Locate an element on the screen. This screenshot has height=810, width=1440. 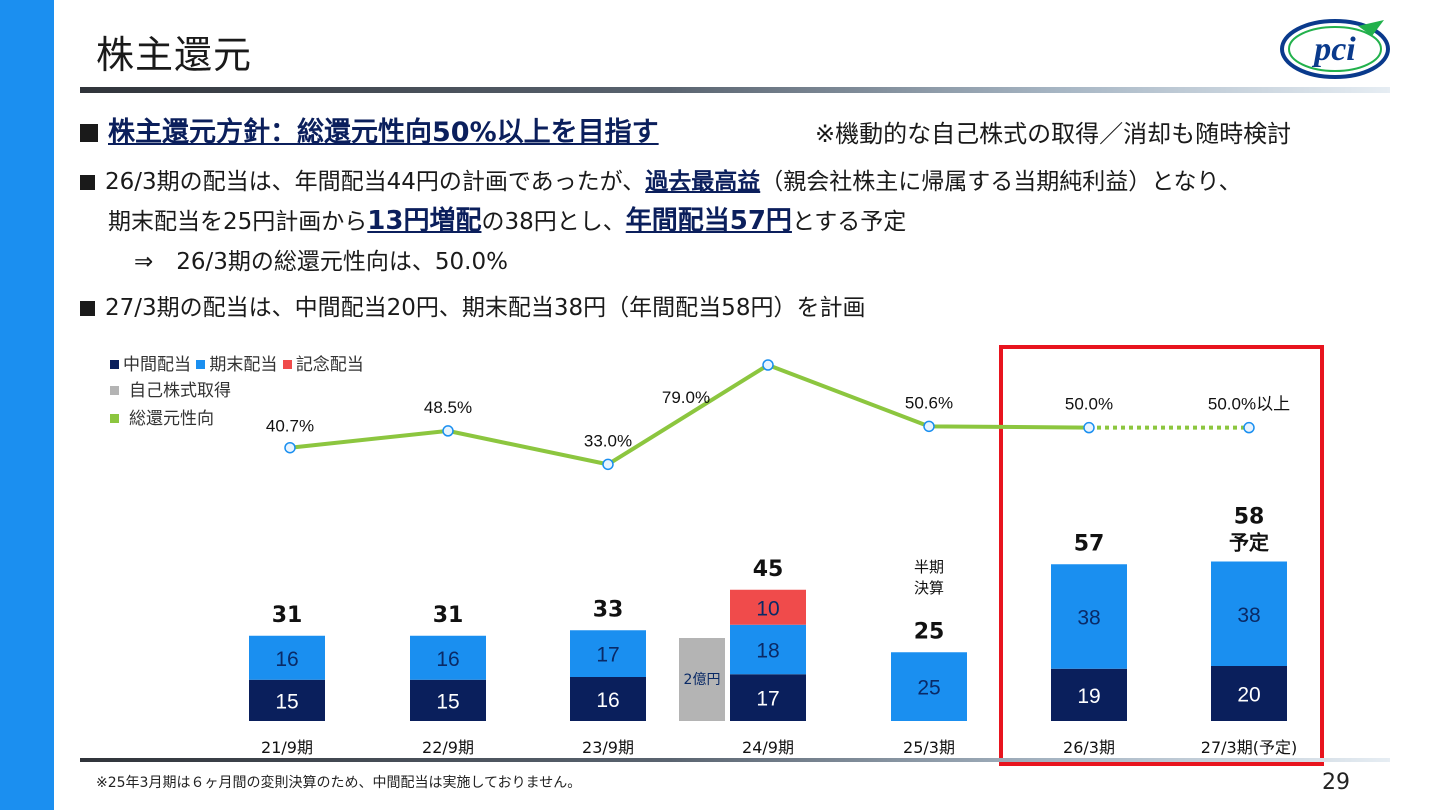
bar-memorial is located at coordinates (768, 607).